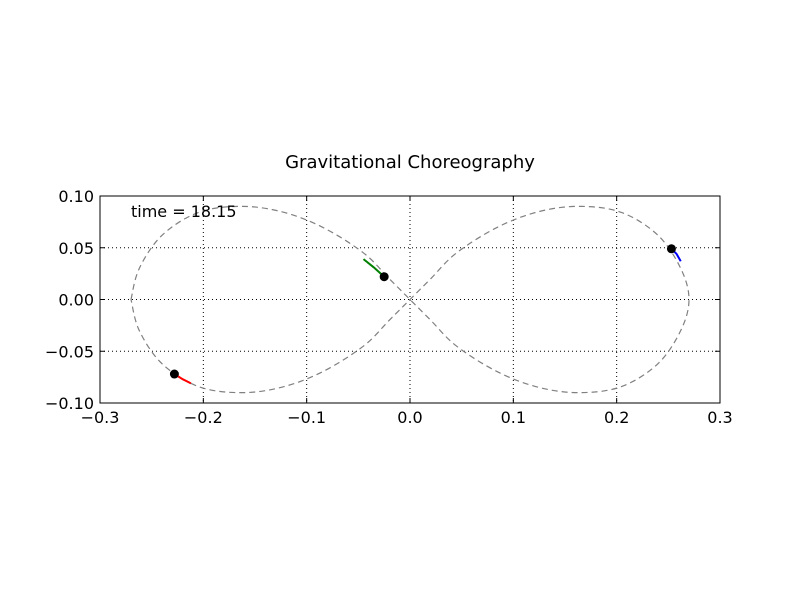 The image size is (800, 600). I want to click on x-tick-label: 0.2, so click(616, 417).